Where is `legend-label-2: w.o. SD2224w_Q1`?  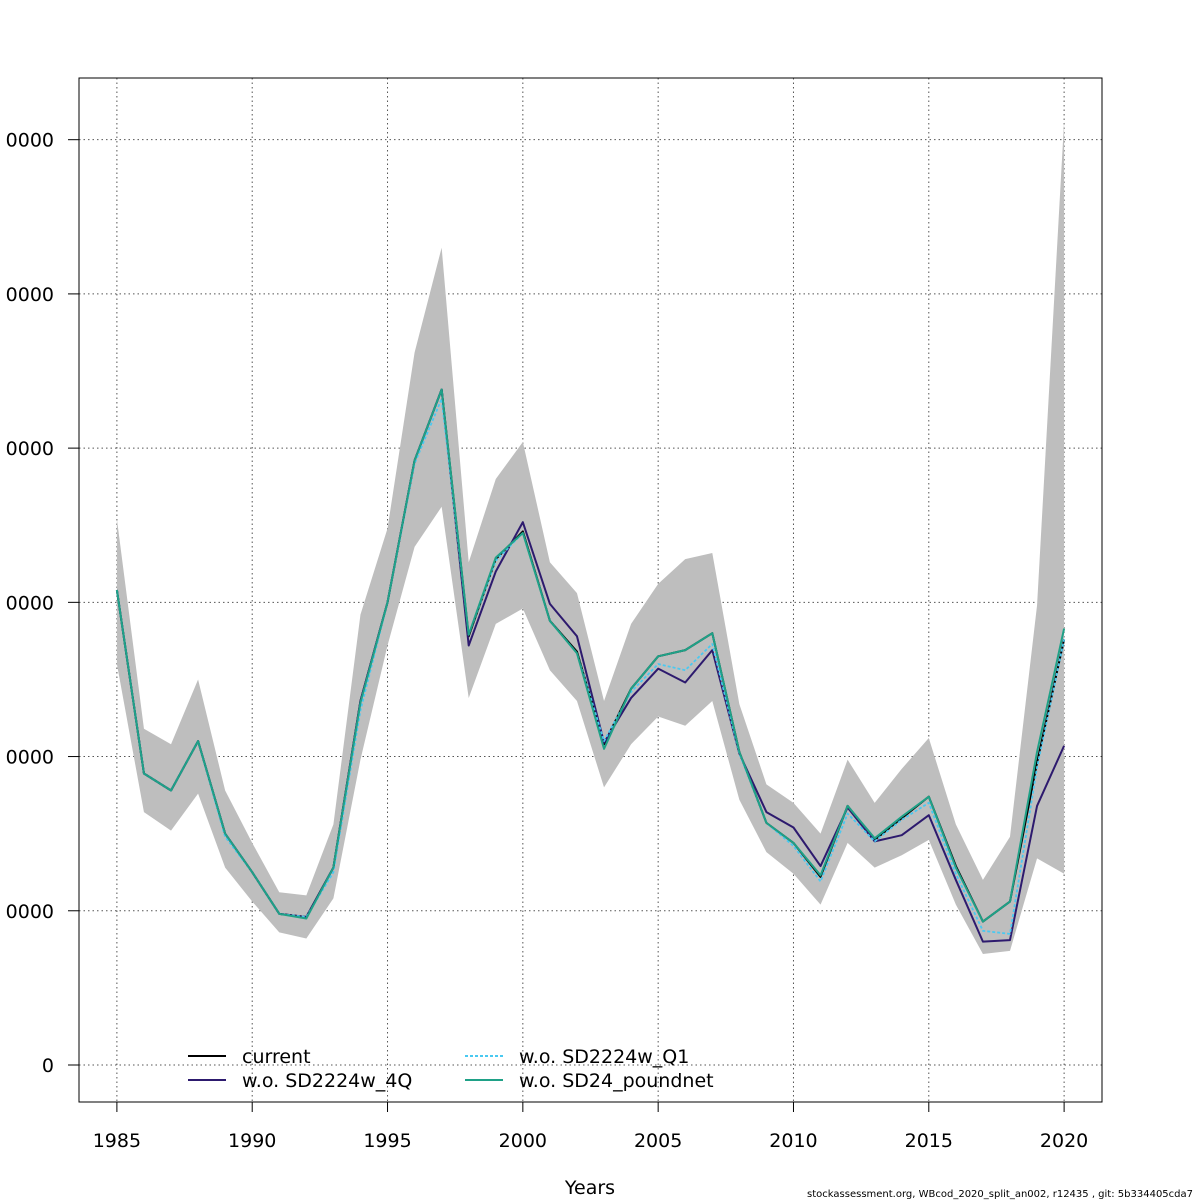 legend-label-2: w.o. SD2224w_Q1 is located at coordinates (604, 1057).